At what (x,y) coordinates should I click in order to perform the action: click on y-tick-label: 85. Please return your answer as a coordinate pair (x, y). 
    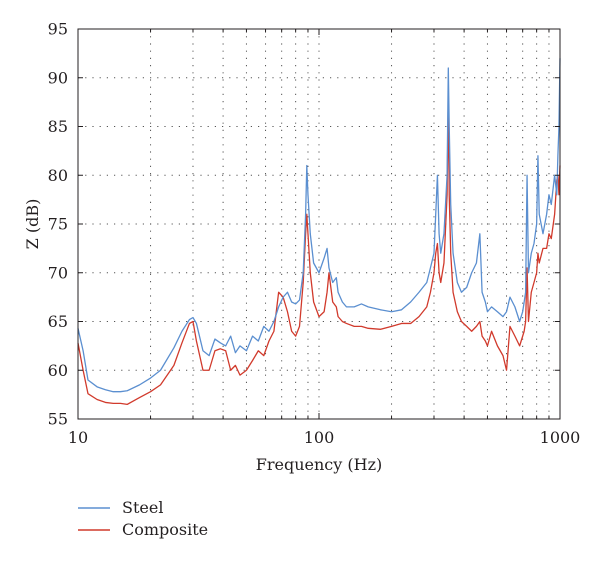
    Looking at the image, I should click on (58, 126).